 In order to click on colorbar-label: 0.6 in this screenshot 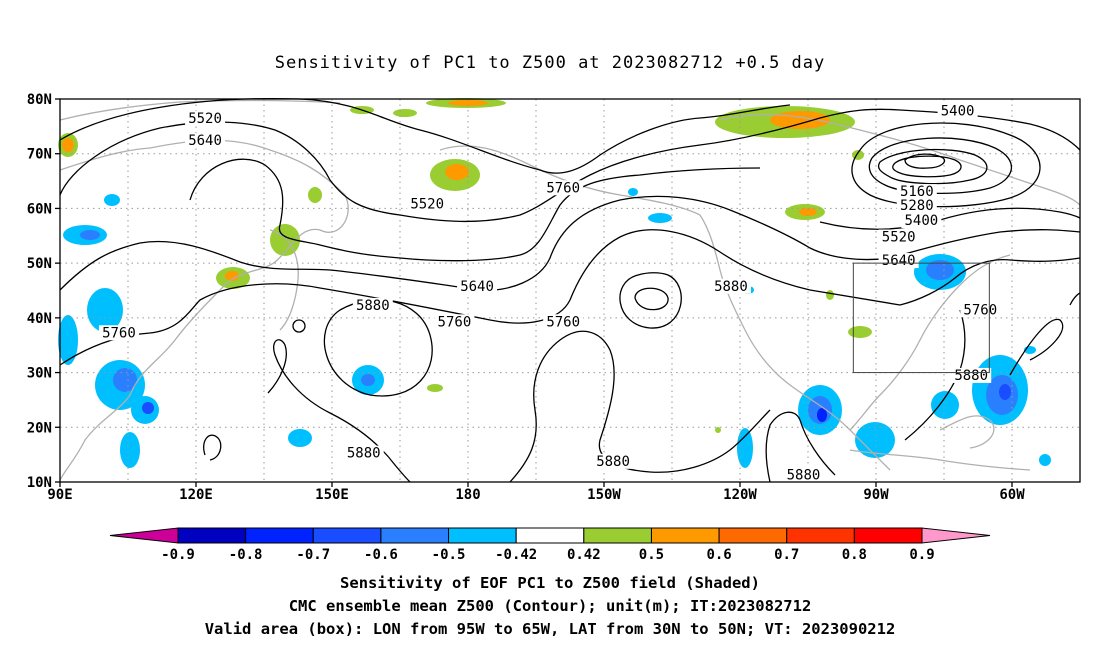, I will do `click(718, 555)`.